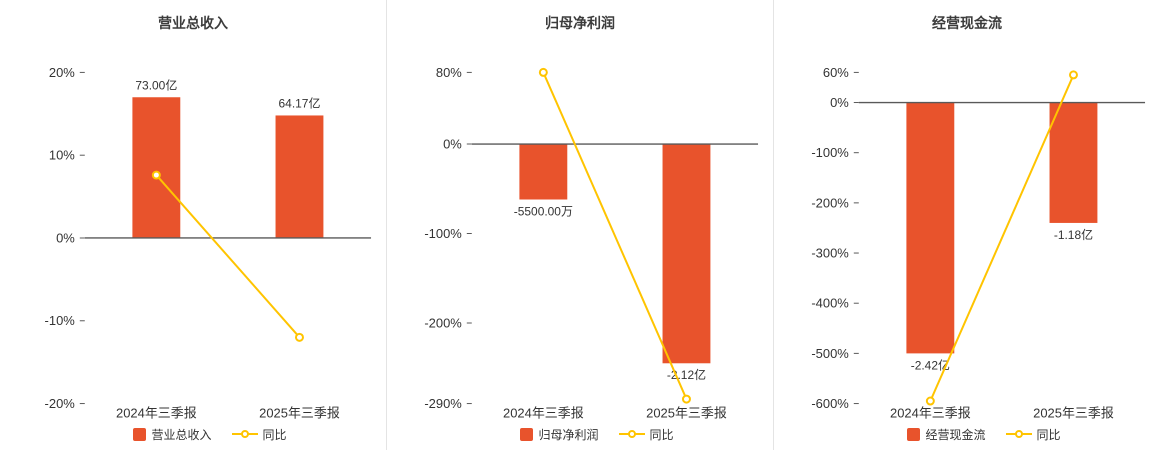  What do you see at coordinates (830, 403) in the screenshot?
I see `y-axis-tick-label: -600%` at bounding box center [830, 403].